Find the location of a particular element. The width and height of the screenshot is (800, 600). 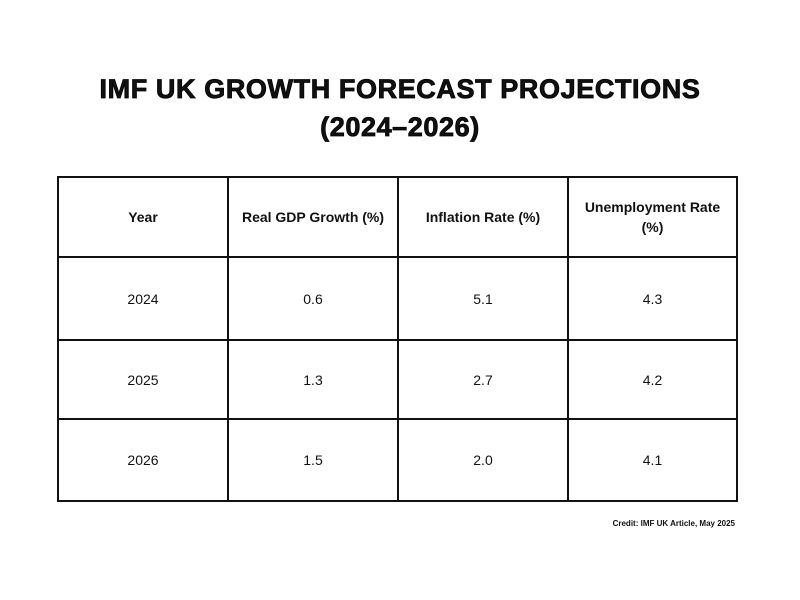

table-row: 2026 1.5 2.0 4.1 is located at coordinates (397, 460).